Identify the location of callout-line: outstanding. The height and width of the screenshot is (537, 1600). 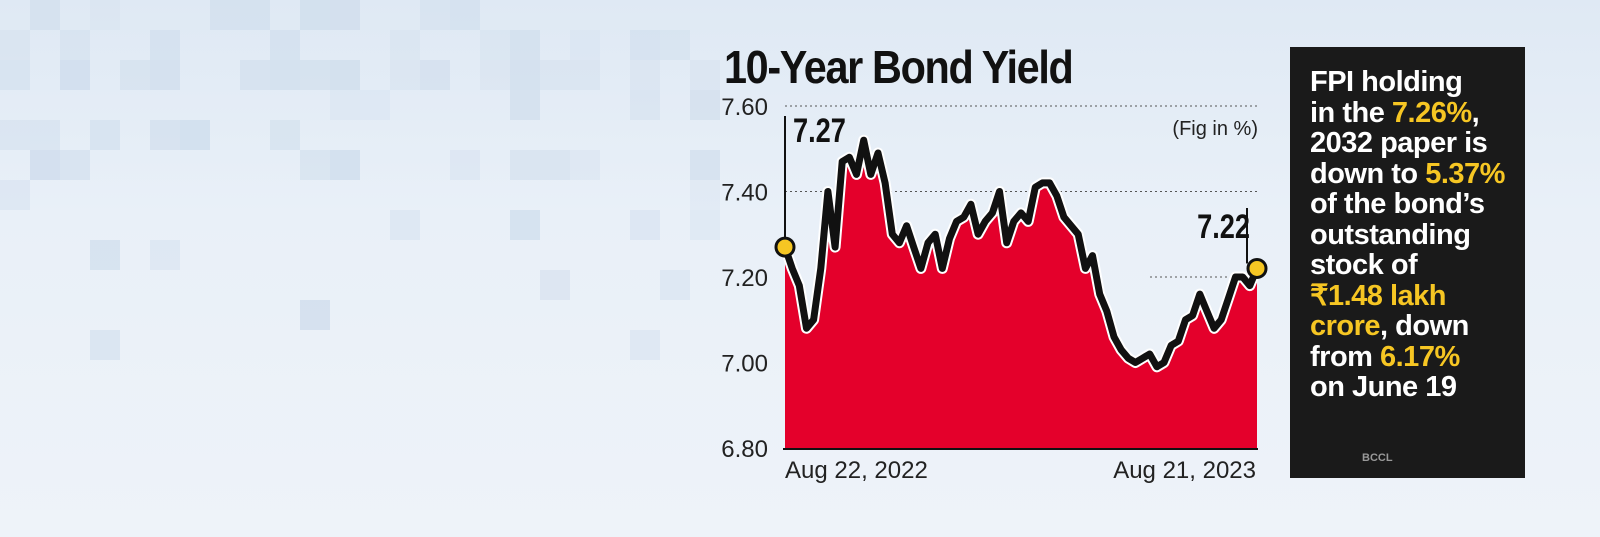
(1390, 234).